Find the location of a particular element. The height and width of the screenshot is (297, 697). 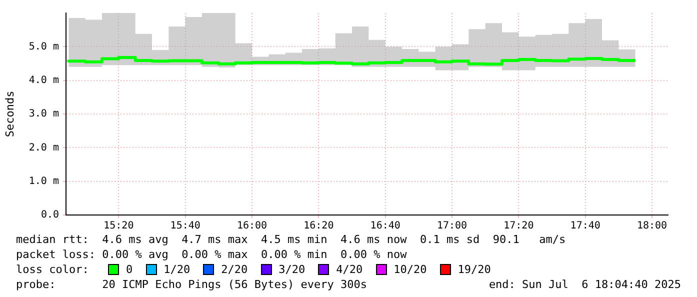

text: end: Sun Jul 6 18:04:40 2025 is located at coordinates (584, 284).